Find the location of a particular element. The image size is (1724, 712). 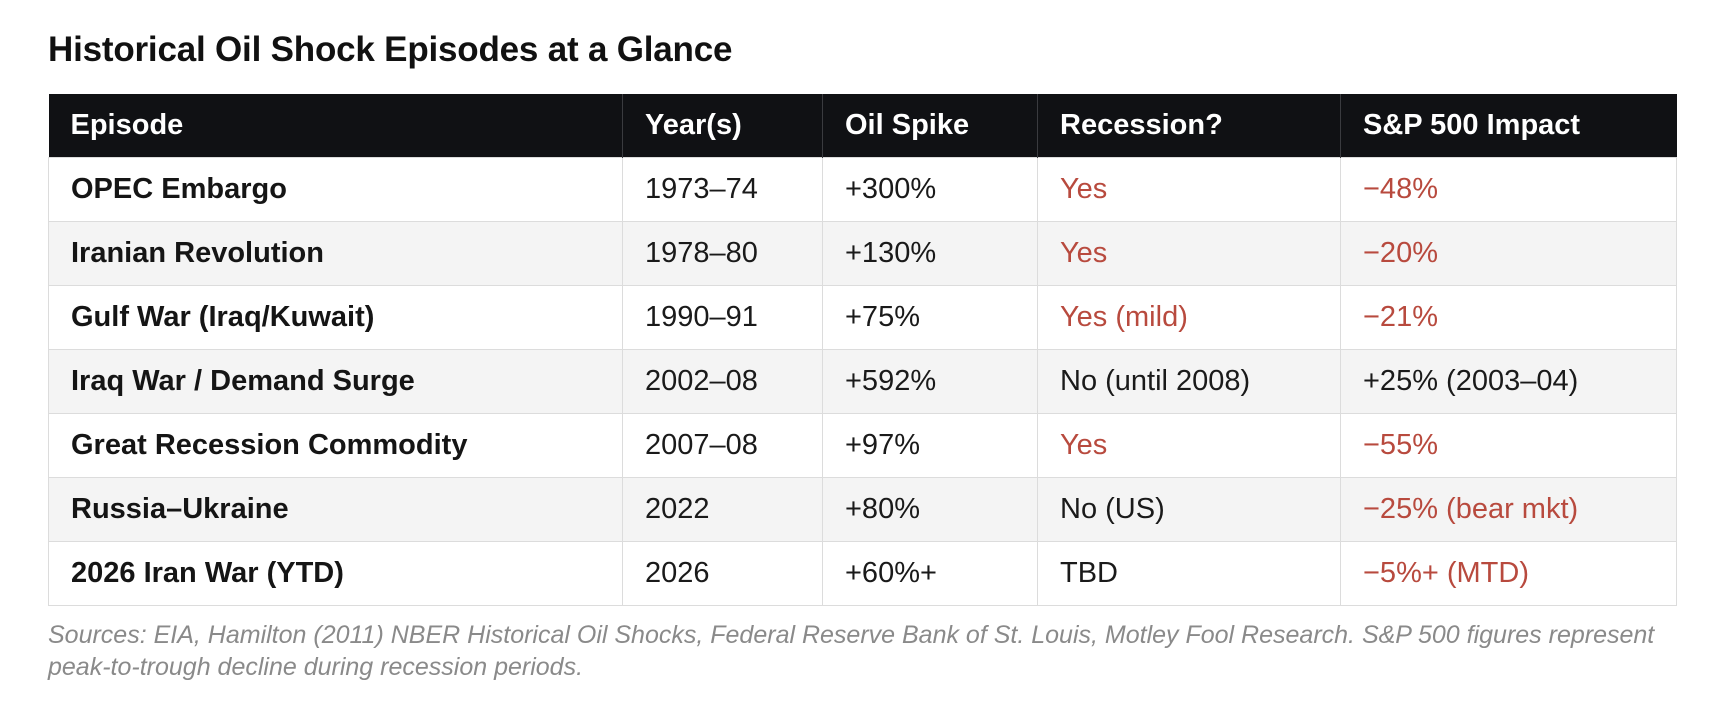

table-row: OPEC Embargo 1973–74 +300% Yes −48% is located at coordinates (862, 189).